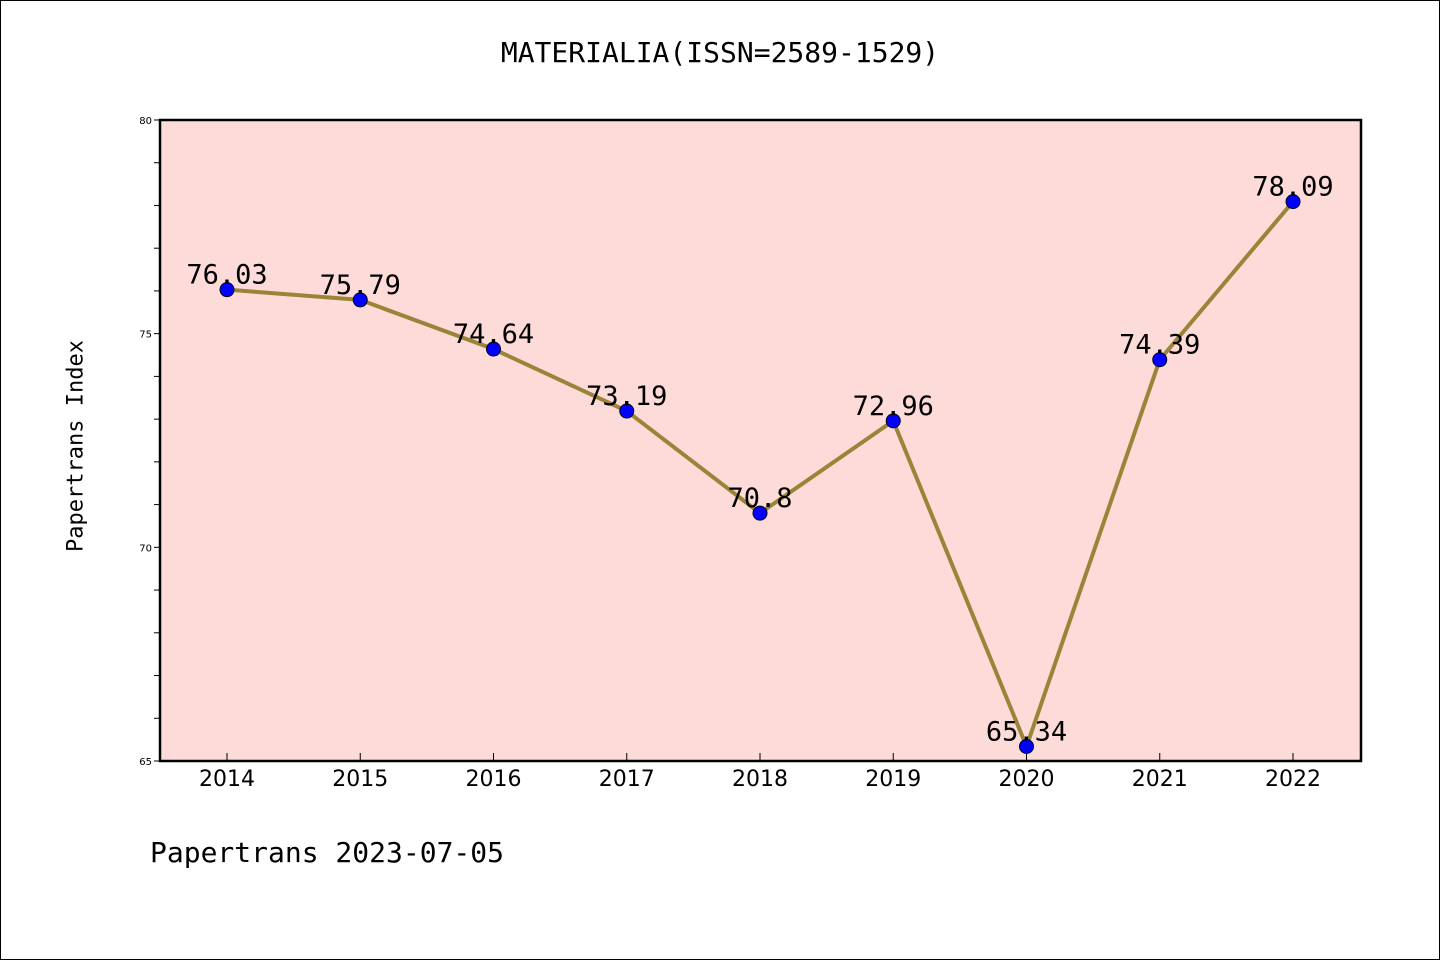  What do you see at coordinates (360, 285) in the screenshot?
I see `data-label: 75.79` at bounding box center [360, 285].